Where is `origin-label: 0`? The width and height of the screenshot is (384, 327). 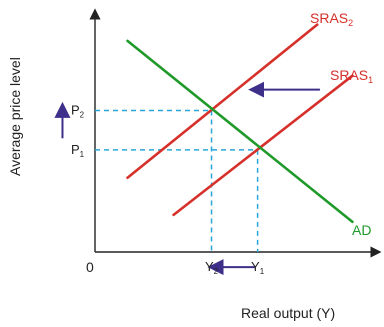
origin-label: 0 is located at coordinates (90, 267).